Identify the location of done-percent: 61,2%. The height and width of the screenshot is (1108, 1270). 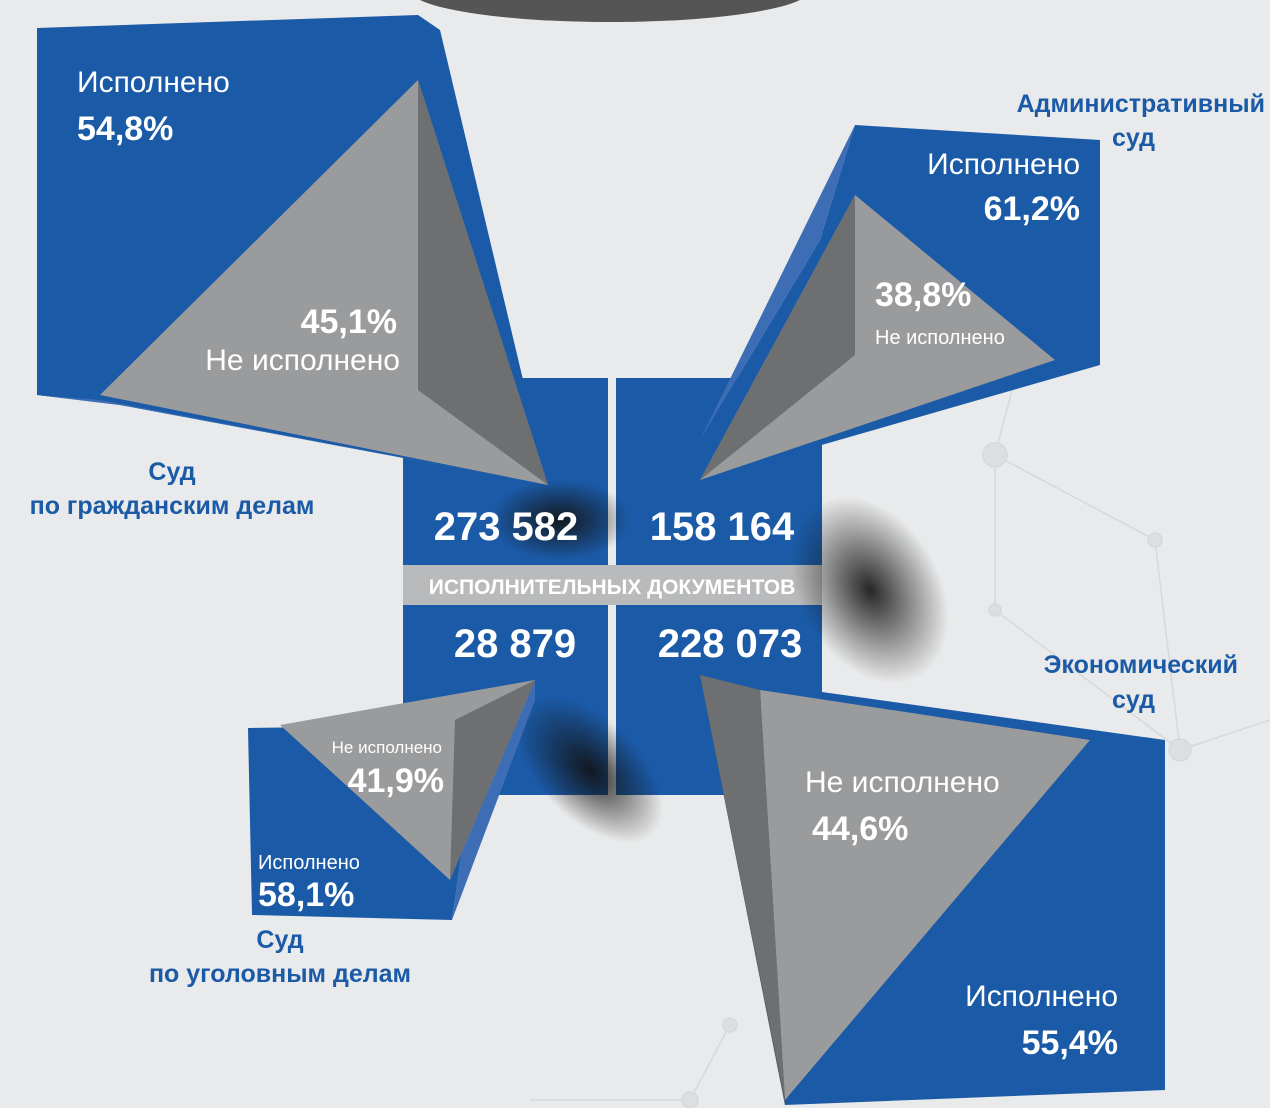
(1032, 209).